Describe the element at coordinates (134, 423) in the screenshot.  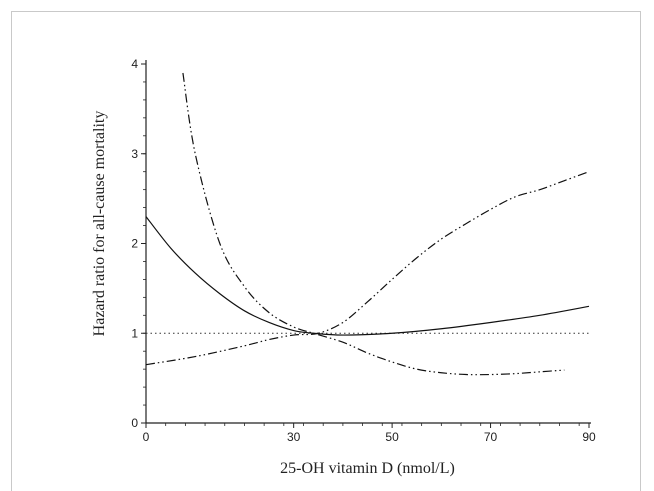
I see `y-tick-label: 0` at that location.